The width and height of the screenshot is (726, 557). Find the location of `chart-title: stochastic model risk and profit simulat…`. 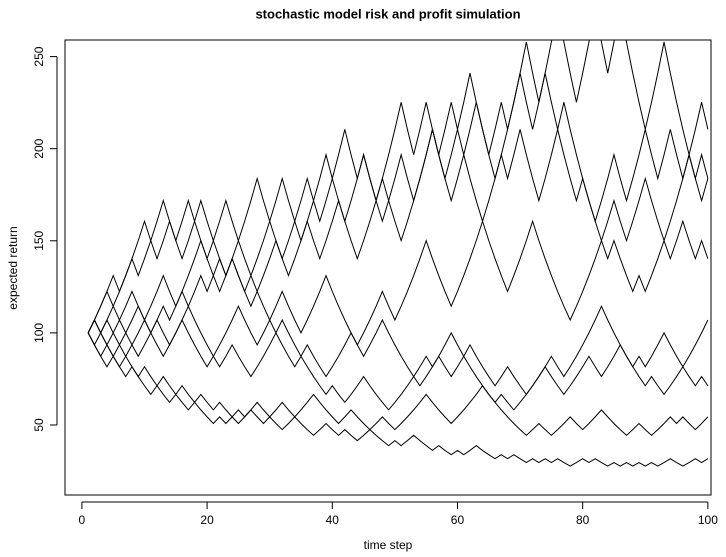

chart-title: stochastic model risk and profit simulat… is located at coordinates (387, 13).